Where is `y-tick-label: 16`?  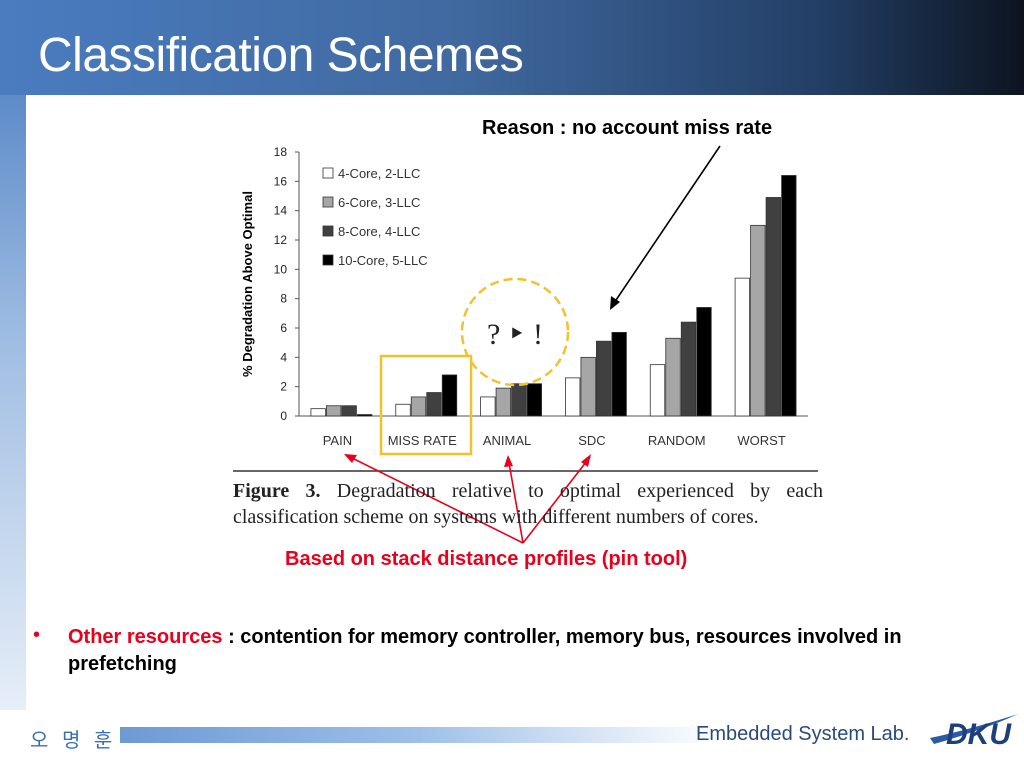 y-tick-label: 16 is located at coordinates (281, 181).